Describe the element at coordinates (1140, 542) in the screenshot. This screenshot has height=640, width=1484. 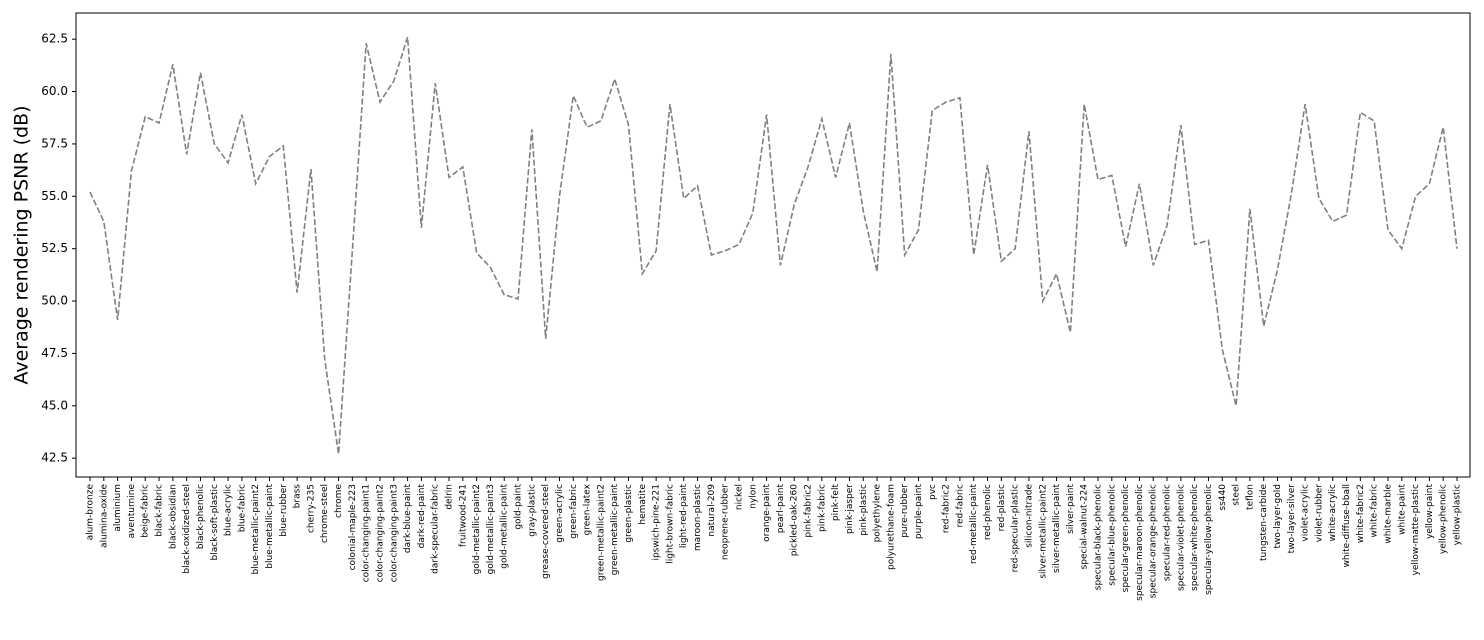
I see `x-tick-label: specular-maroon-phenolic` at that location.